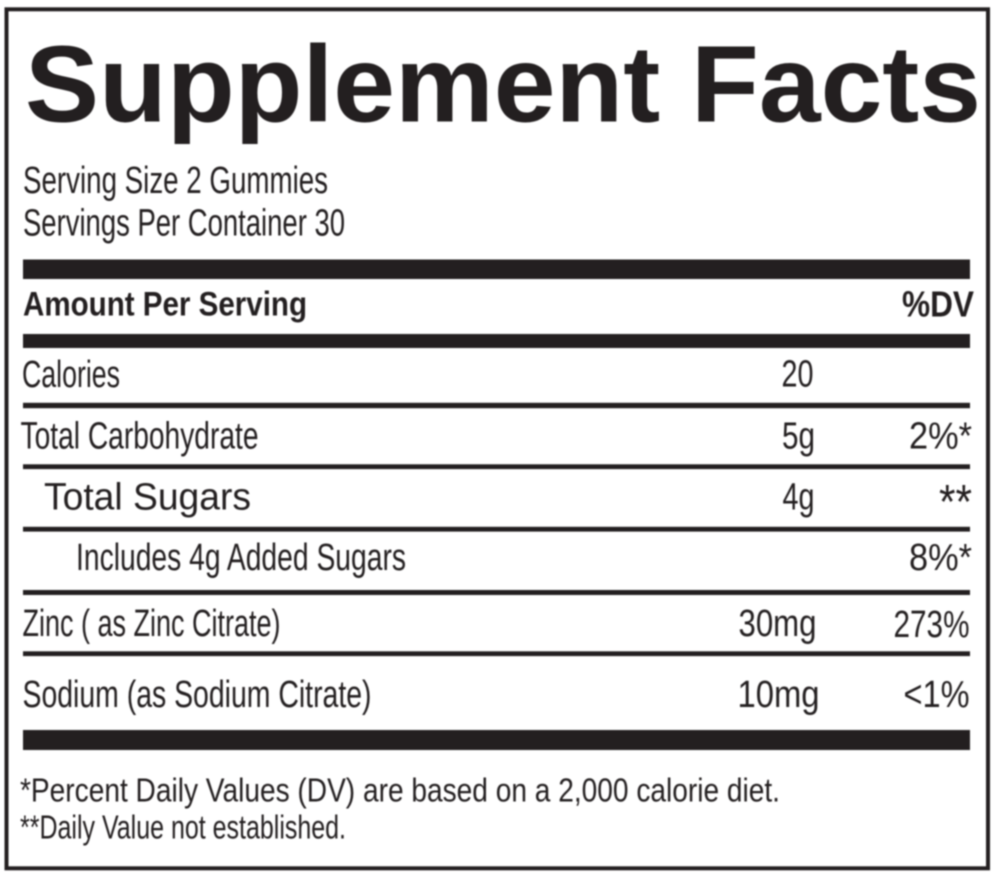 The width and height of the screenshot is (1000, 878). I want to click on svg-text: 8%*, so click(940, 558).